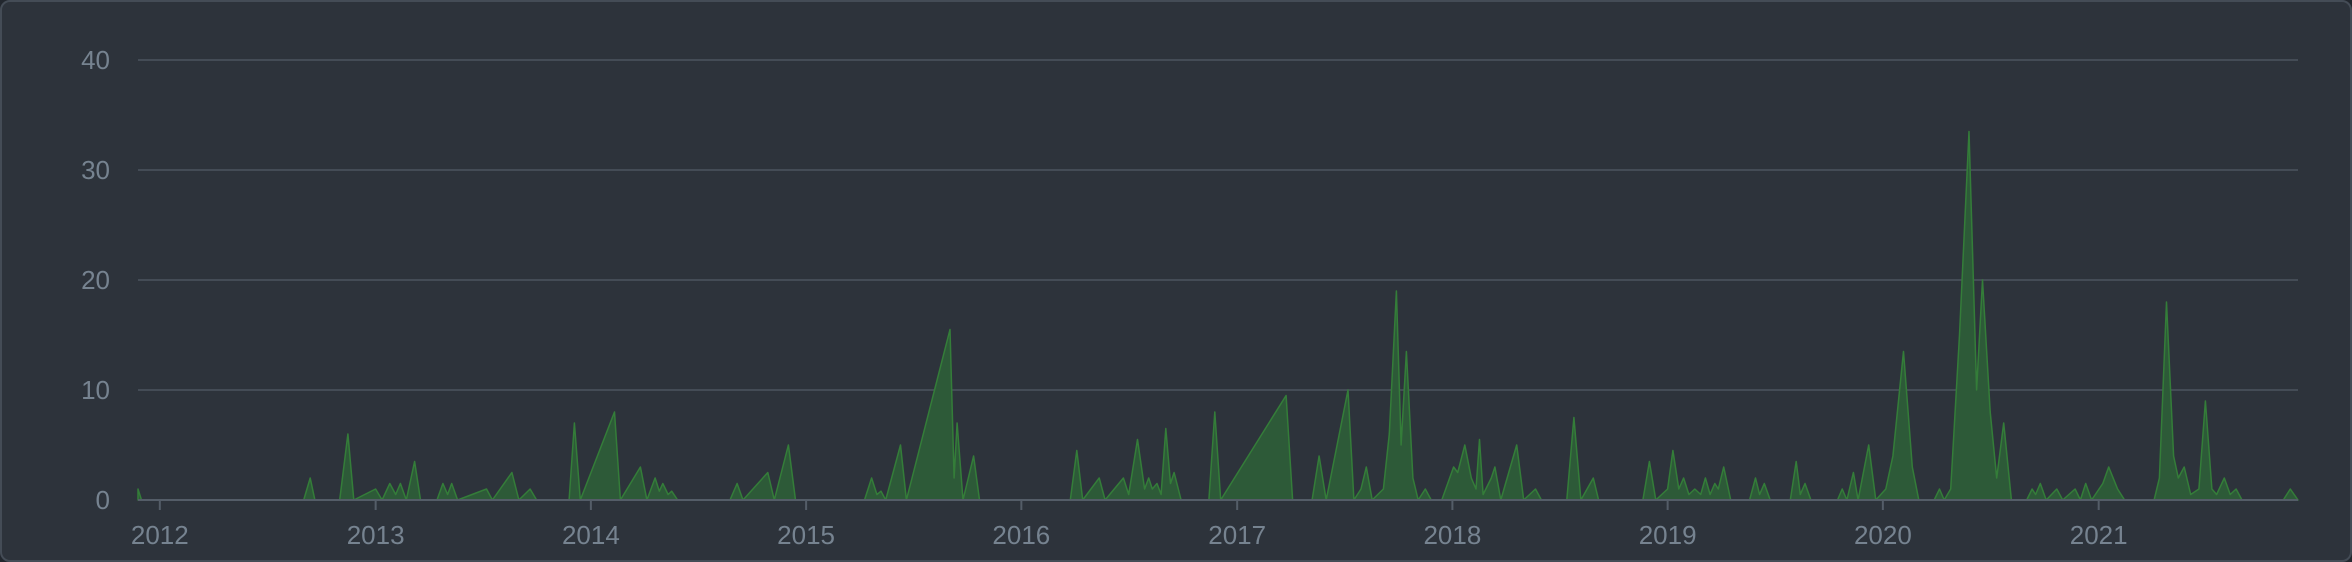 This screenshot has height=562, width=2352. I want to click on x-tick-label-2018: 2018, so click(1452, 535).